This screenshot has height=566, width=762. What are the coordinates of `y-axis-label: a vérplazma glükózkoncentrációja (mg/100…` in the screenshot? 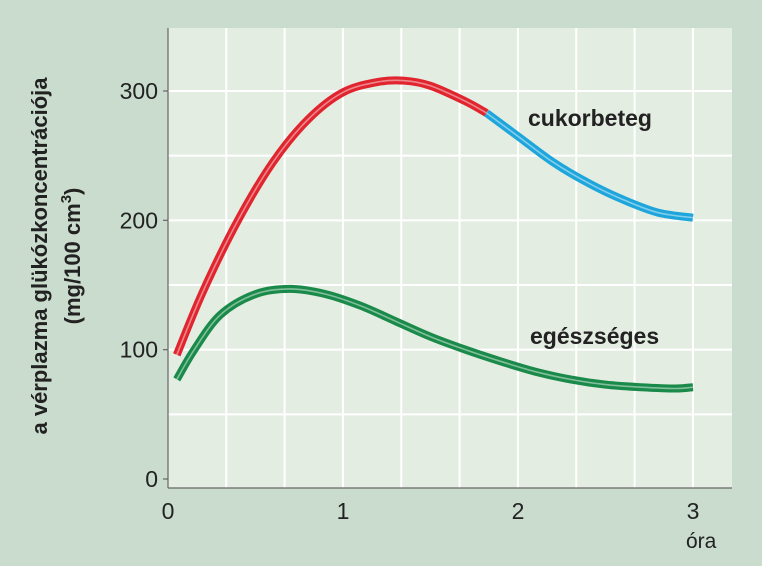 It's located at (56, 256).